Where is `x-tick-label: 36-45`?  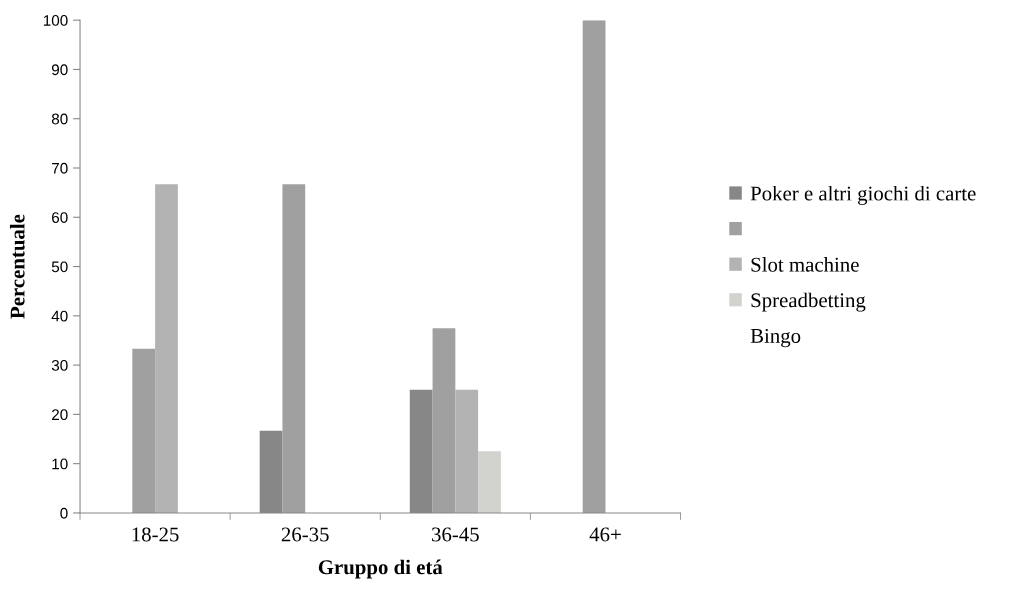
x-tick-label: 36-45 is located at coordinates (455, 534).